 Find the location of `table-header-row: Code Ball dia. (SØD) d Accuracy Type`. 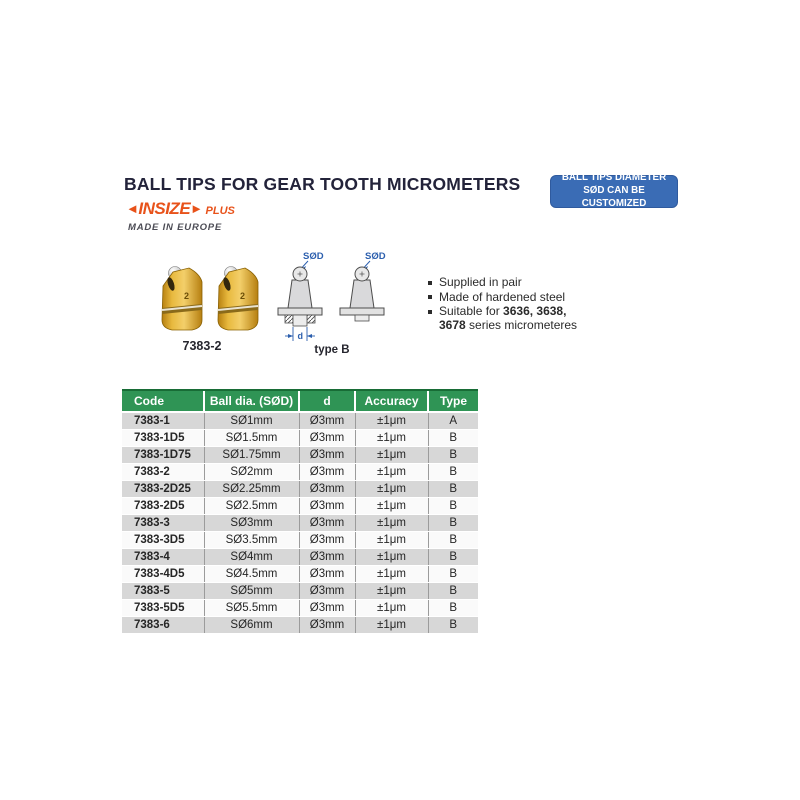

table-header-row: Code Ball dia. (SØD) d Accuracy Type is located at coordinates (300, 401).